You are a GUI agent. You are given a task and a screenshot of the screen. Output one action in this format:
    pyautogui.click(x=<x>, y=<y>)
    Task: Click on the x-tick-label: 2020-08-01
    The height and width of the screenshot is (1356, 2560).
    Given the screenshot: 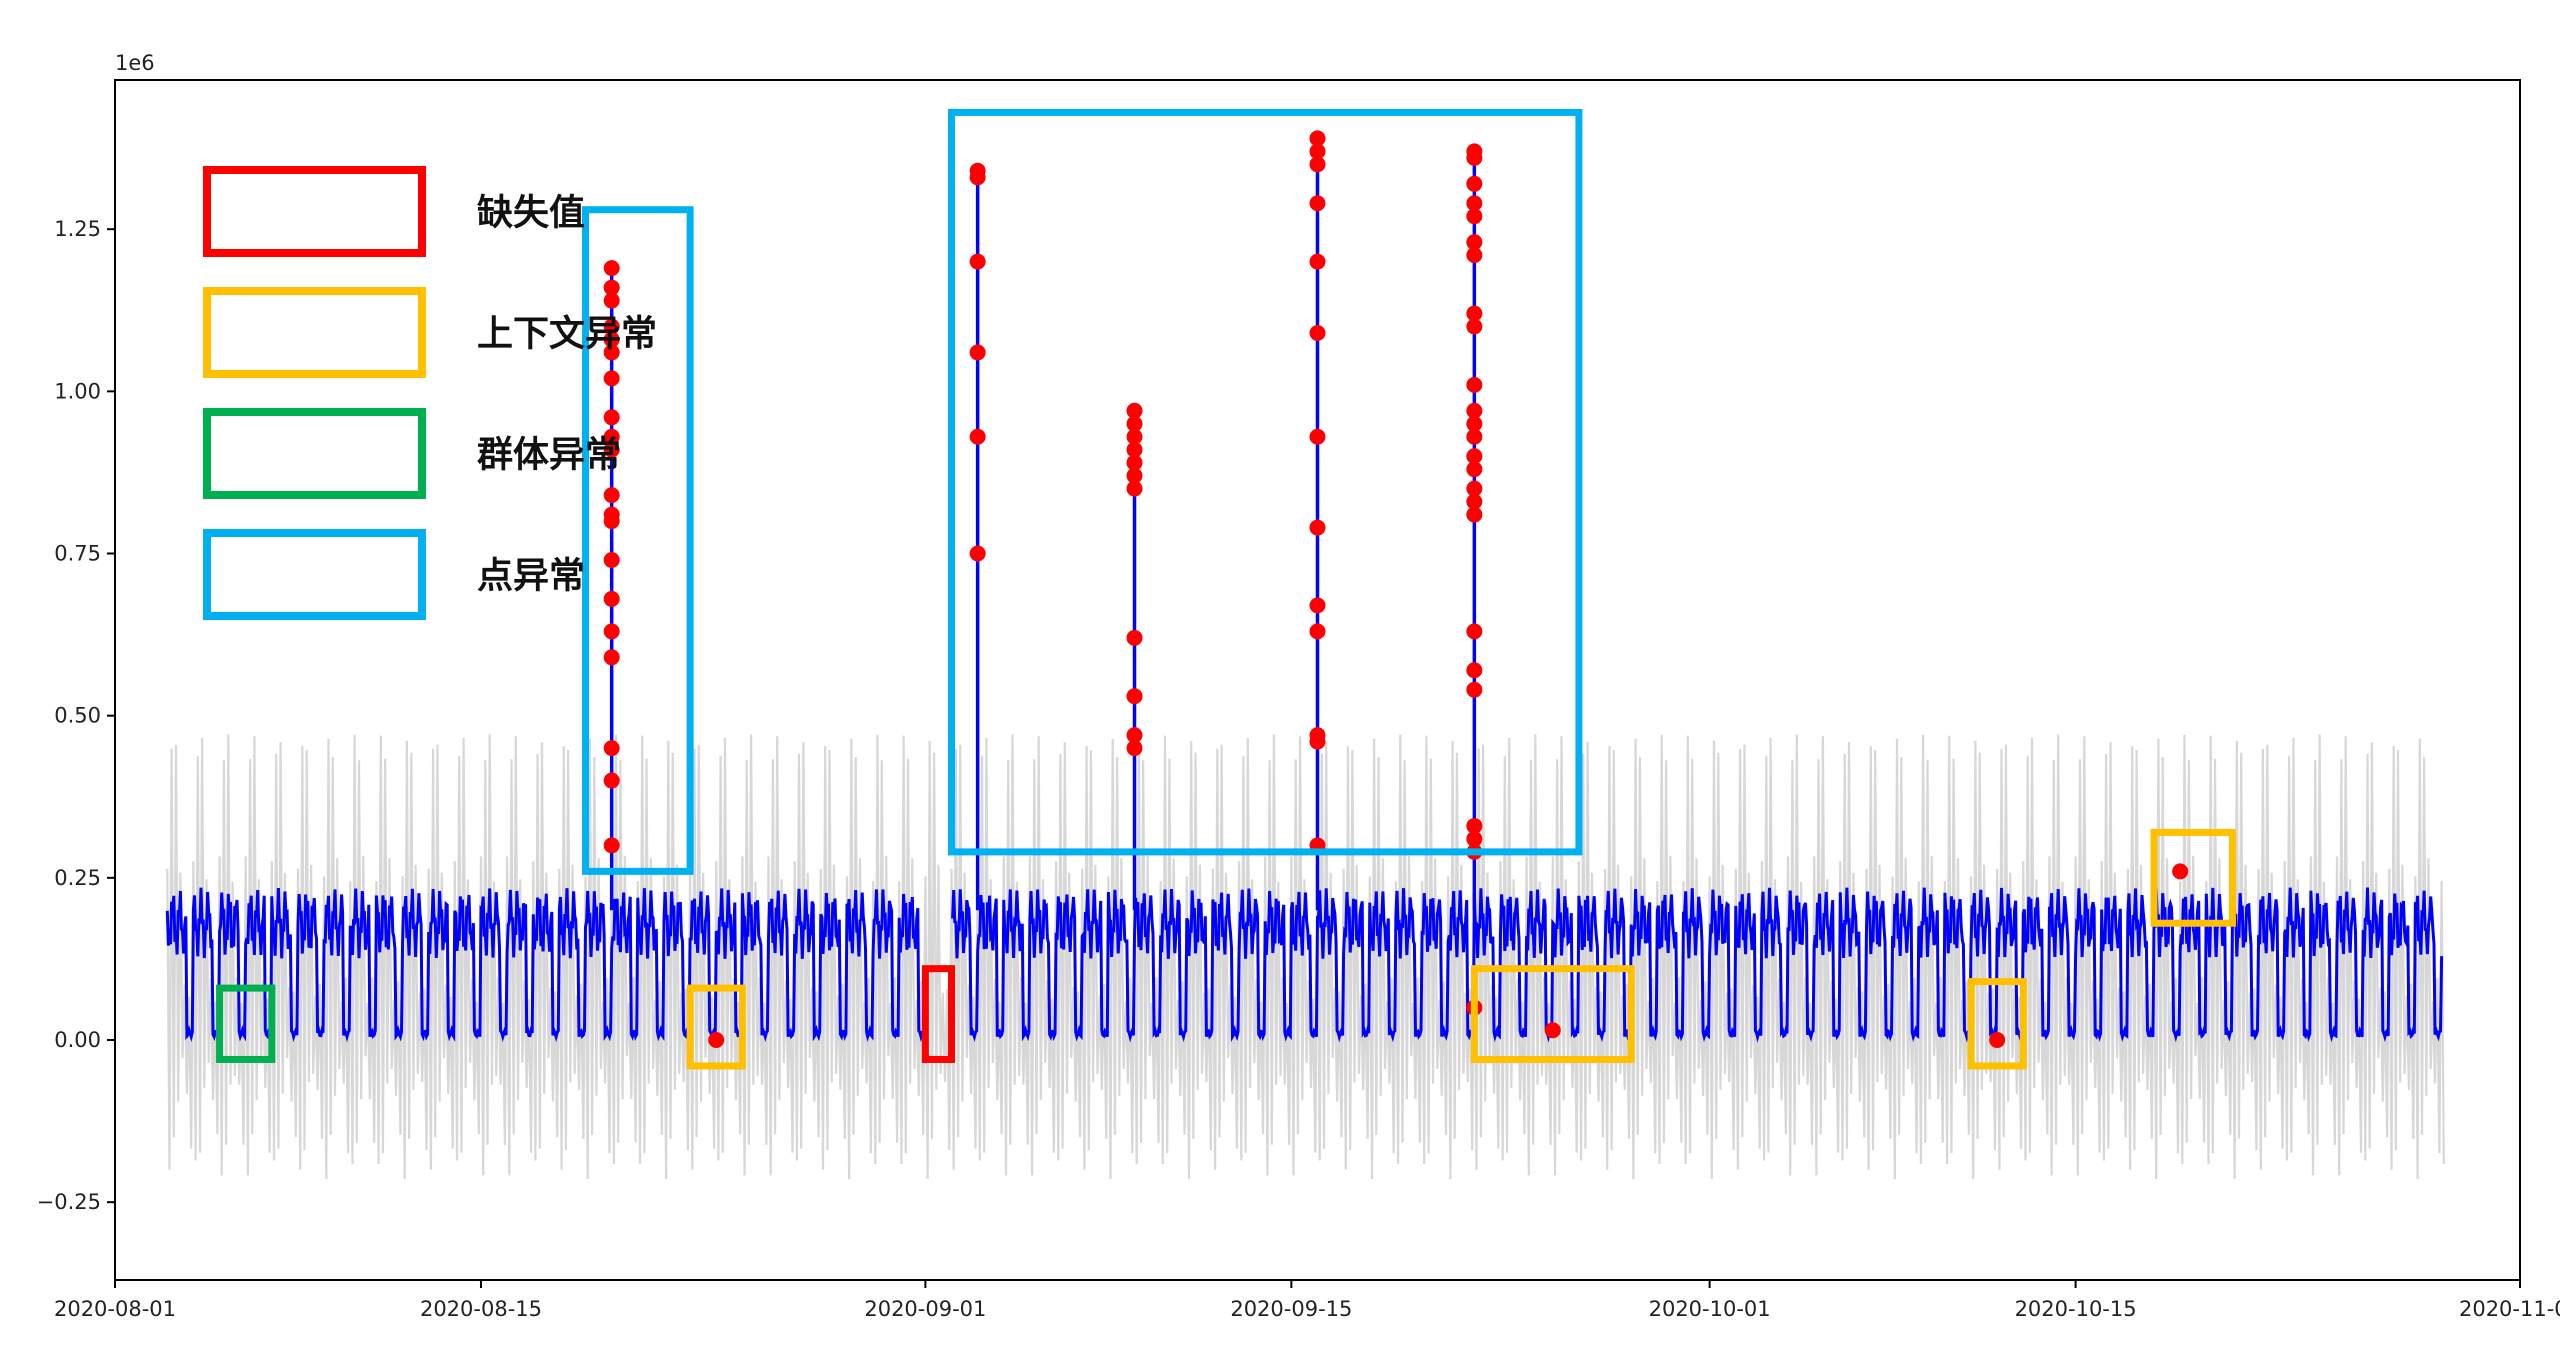 What is the action you would take?
    pyautogui.click(x=115, y=1309)
    